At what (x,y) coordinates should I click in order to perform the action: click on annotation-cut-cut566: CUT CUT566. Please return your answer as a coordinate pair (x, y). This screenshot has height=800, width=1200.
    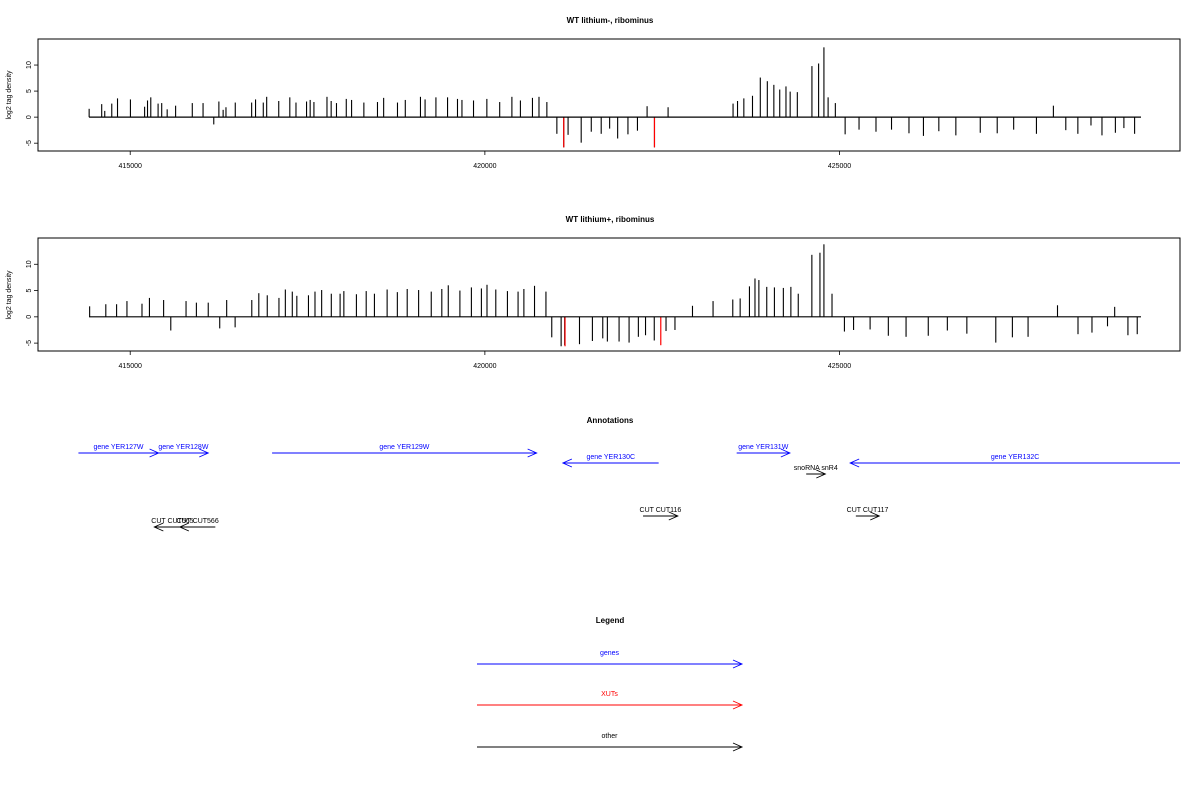
    Looking at the image, I should click on (197, 525).